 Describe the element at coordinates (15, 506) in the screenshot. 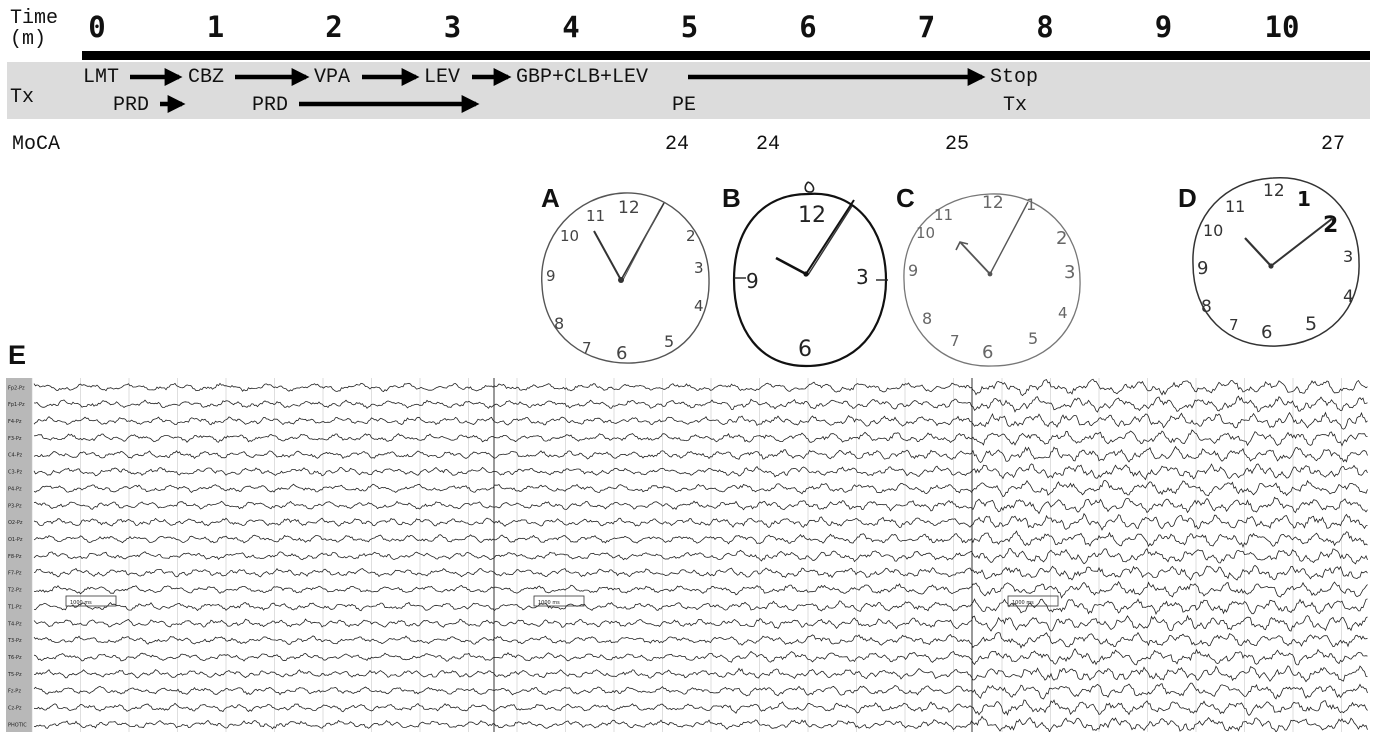

I see `eeg-channel-label: P3-Pz` at that location.